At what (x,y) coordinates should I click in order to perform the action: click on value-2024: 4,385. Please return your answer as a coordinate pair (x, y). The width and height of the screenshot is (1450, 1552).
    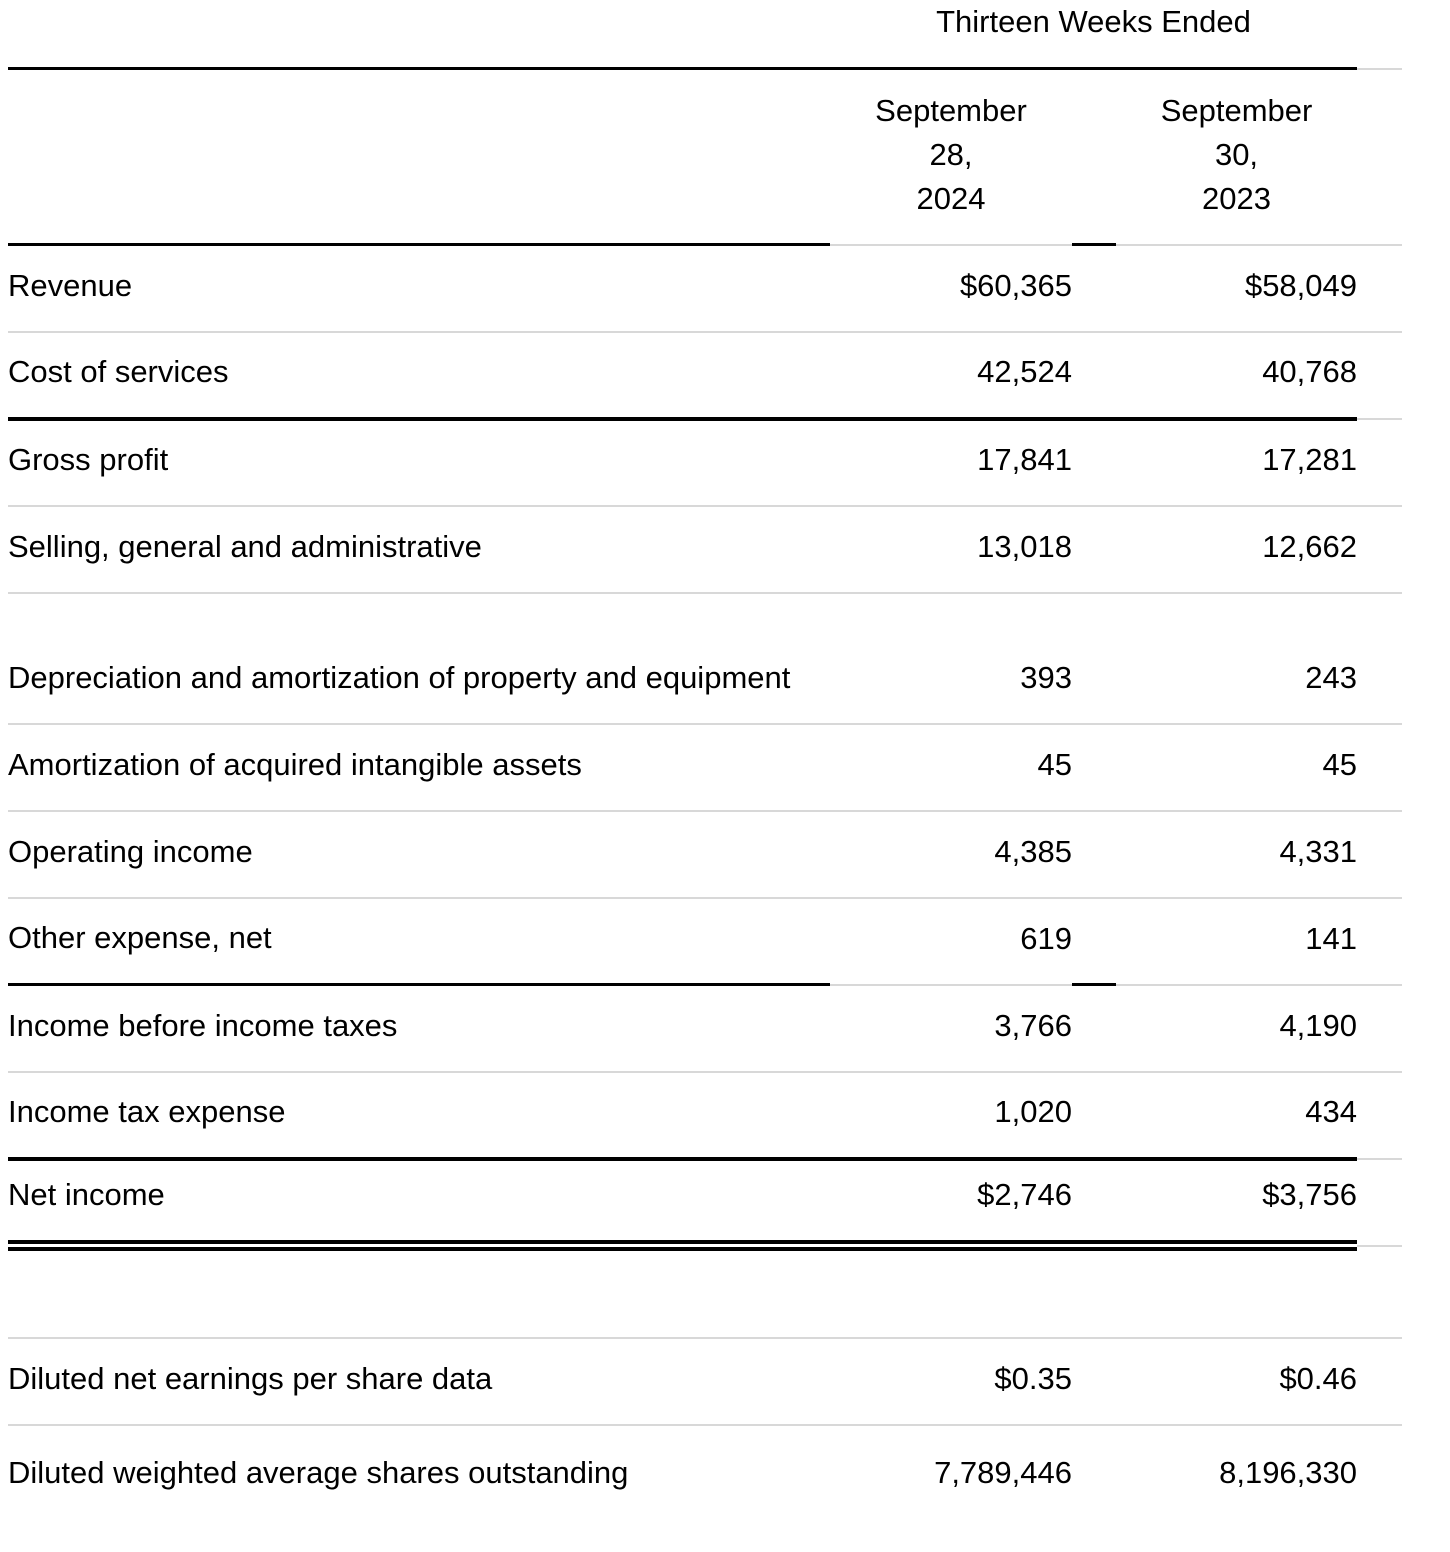
    Looking at the image, I should click on (951, 854).